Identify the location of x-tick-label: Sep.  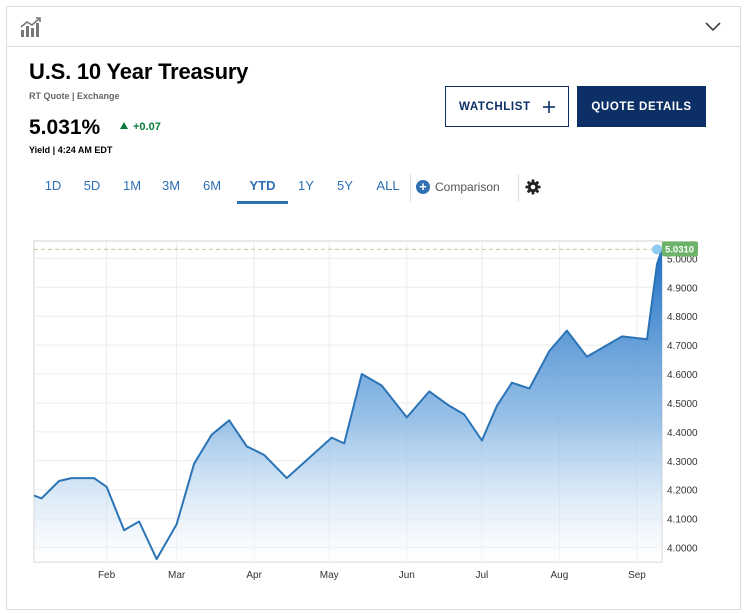
(637, 575).